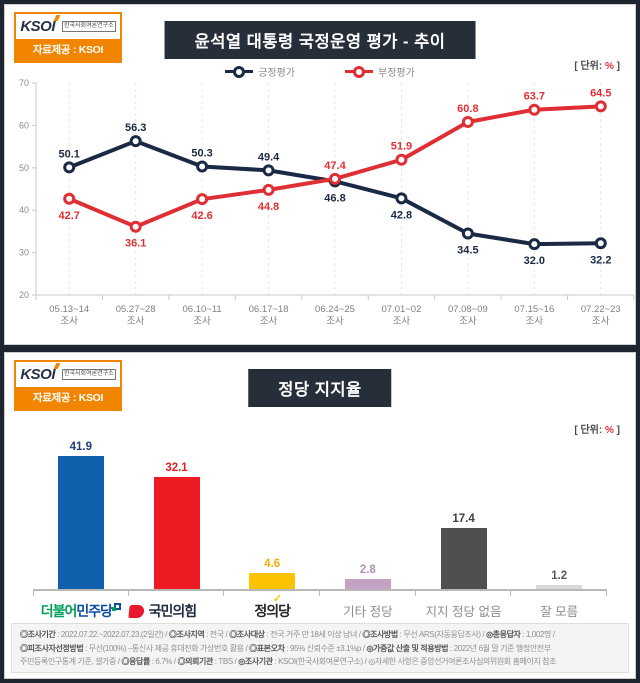 This screenshot has width=640, height=683. What do you see at coordinates (616, 66) in the screenshot?
I see `unit-text-close: ]` at bounding box center [616, 66].